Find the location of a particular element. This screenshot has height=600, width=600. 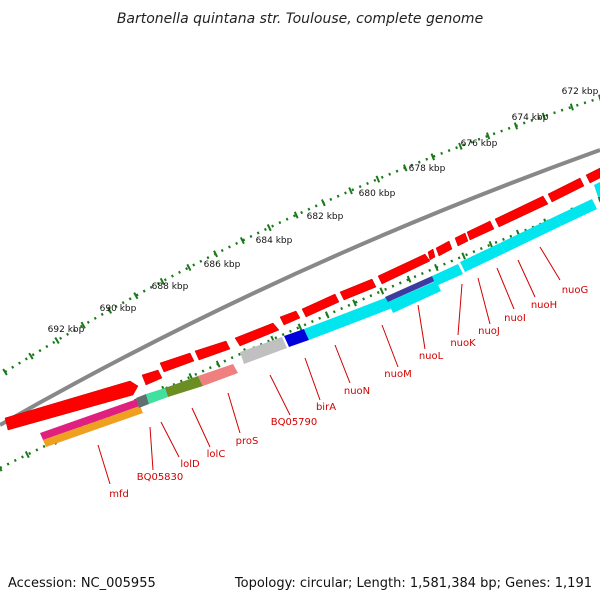

block-teal is located at coordinates (157, 396).